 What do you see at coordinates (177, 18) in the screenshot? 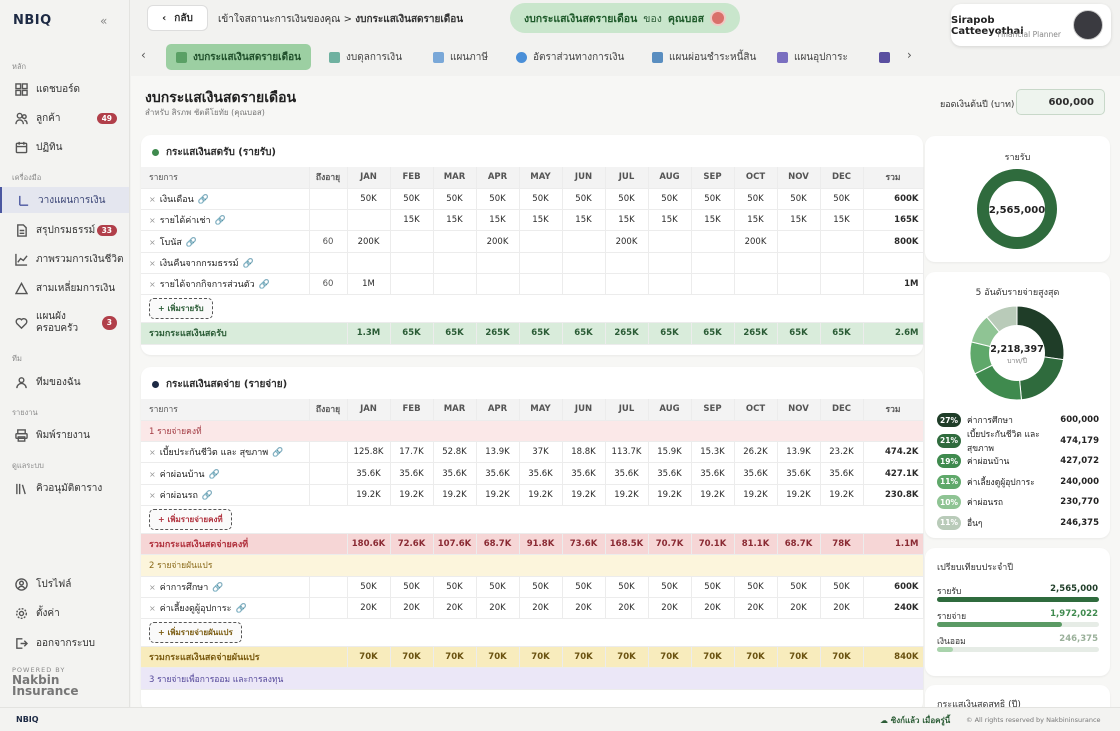
I see `back-button: ‹ กลับ` at bounding box center [177, 18].